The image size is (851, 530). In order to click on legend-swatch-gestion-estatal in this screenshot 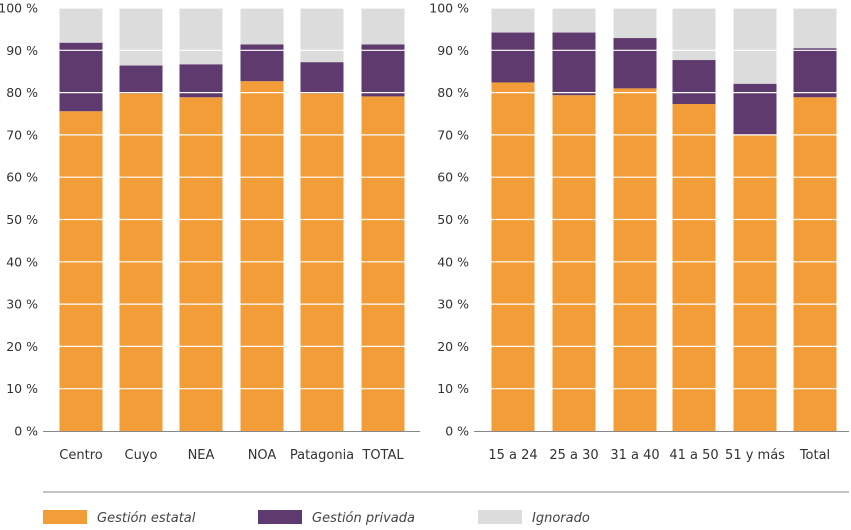, I will do `click(65, 517)`.